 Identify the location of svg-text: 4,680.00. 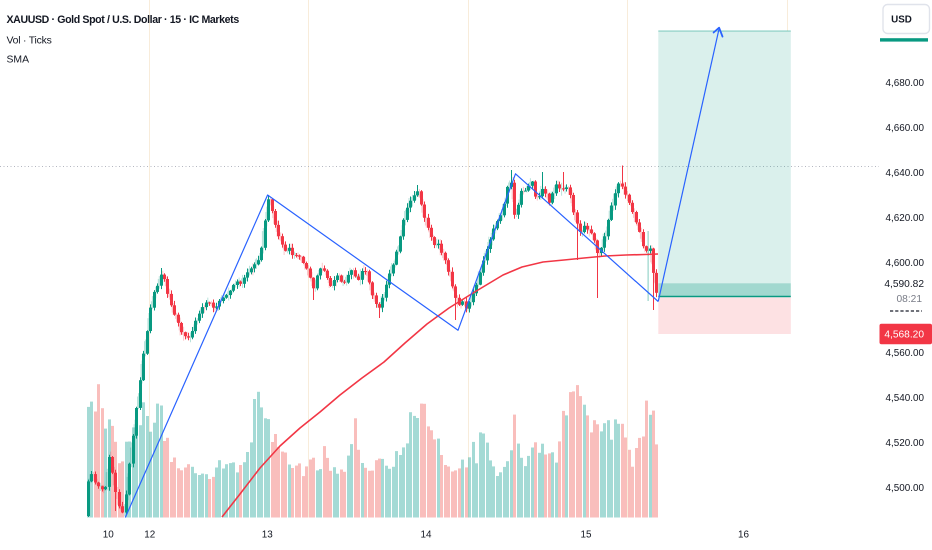
(905, 83).